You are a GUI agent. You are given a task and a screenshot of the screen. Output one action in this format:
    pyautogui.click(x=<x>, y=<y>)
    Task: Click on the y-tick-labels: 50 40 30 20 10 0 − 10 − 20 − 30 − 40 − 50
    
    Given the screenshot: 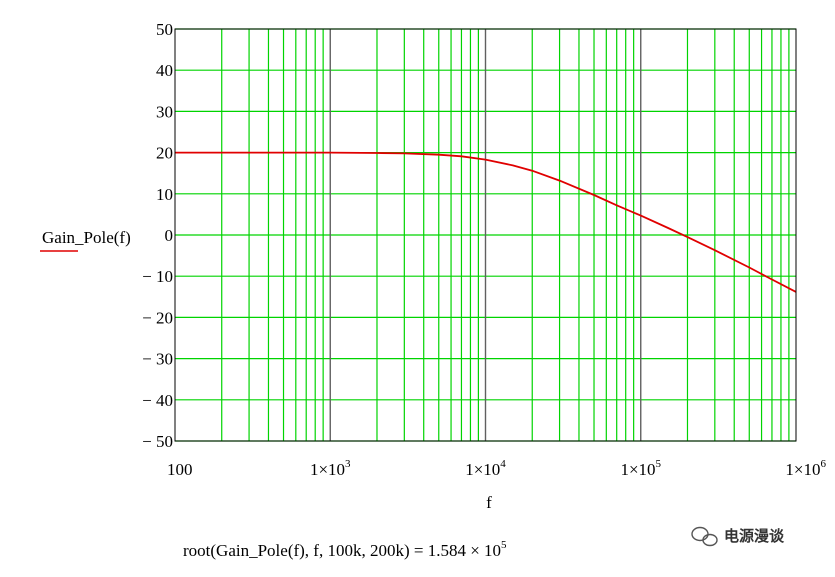 What is the action you would take?
    pyautogui.click(x=157, y=235)
    